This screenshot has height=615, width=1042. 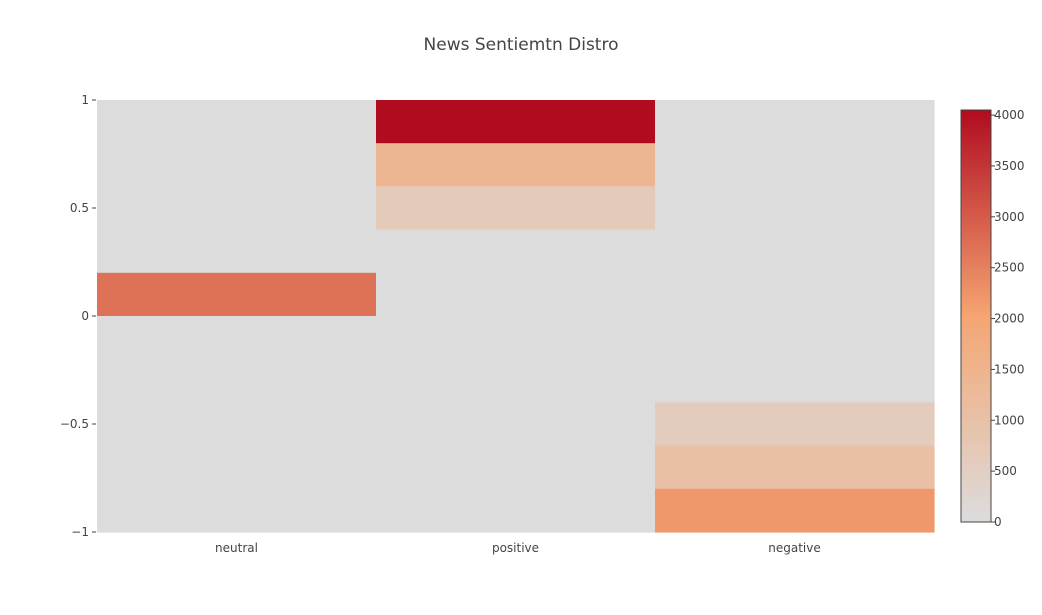 What do you see at coordinates (85, 316) in the screenshot?
I see `y-tick-label: 0` at bounding box center [85, 316].